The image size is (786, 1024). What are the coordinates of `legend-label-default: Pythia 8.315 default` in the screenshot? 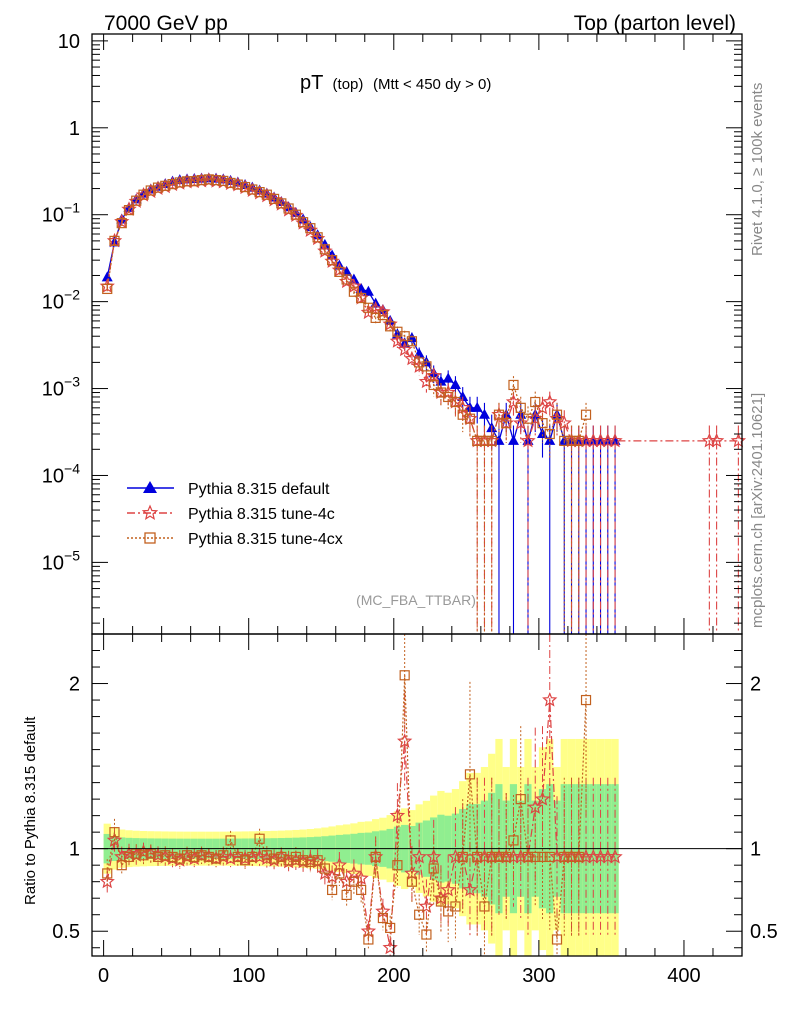 It's located at (259, 489).